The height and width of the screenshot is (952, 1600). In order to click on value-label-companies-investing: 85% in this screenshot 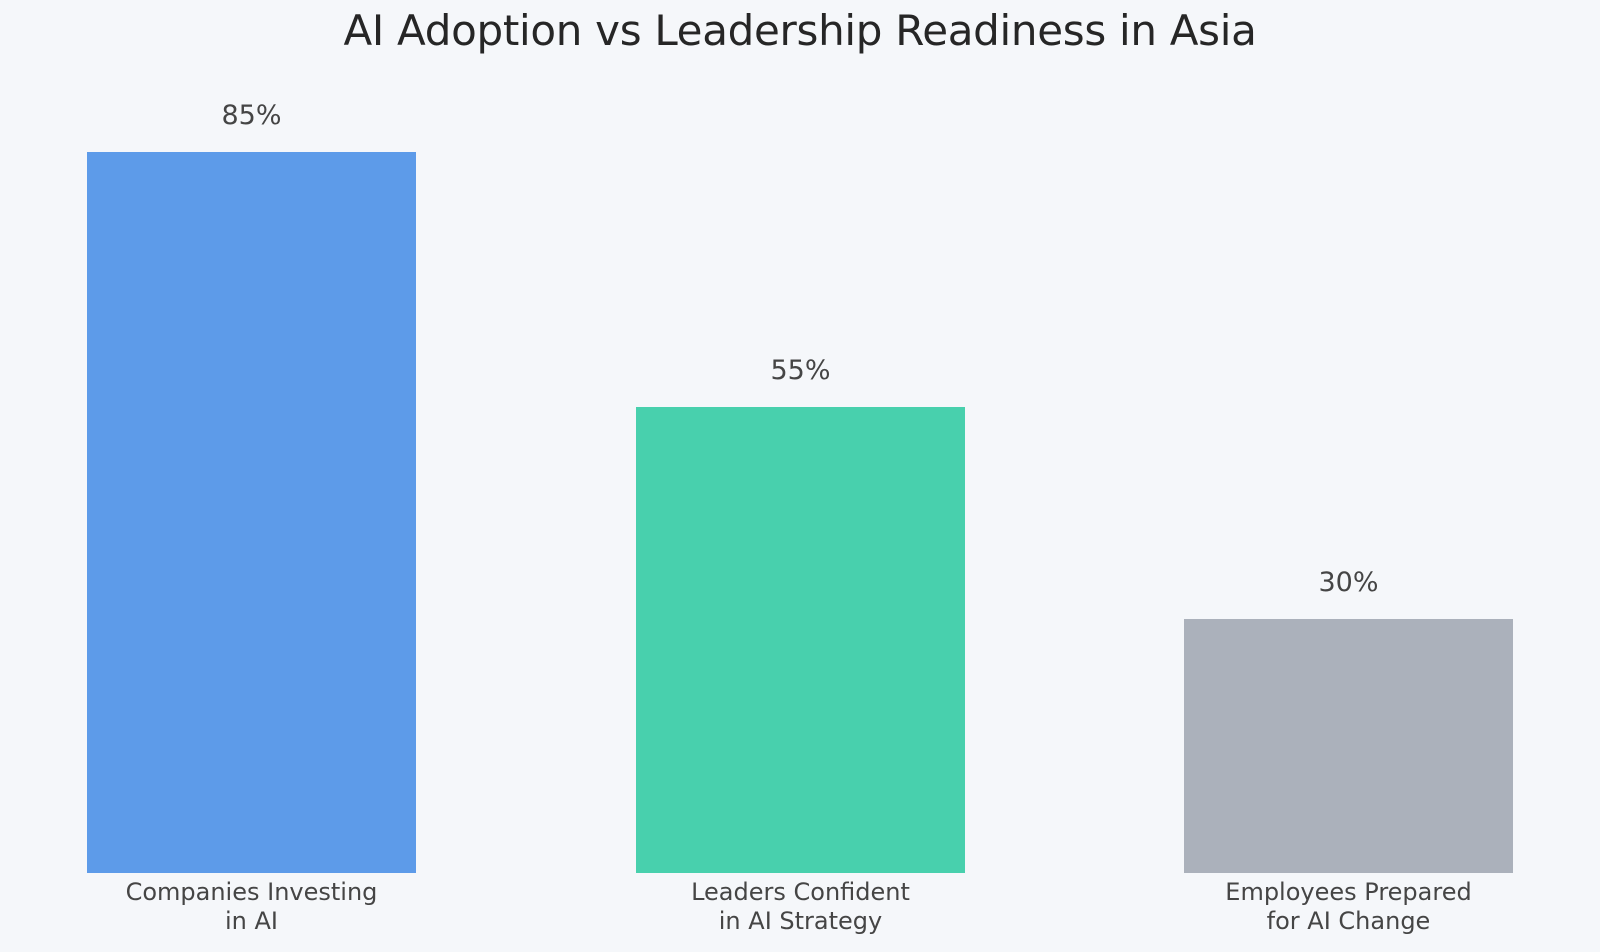, I will do `click(251, 116)`.